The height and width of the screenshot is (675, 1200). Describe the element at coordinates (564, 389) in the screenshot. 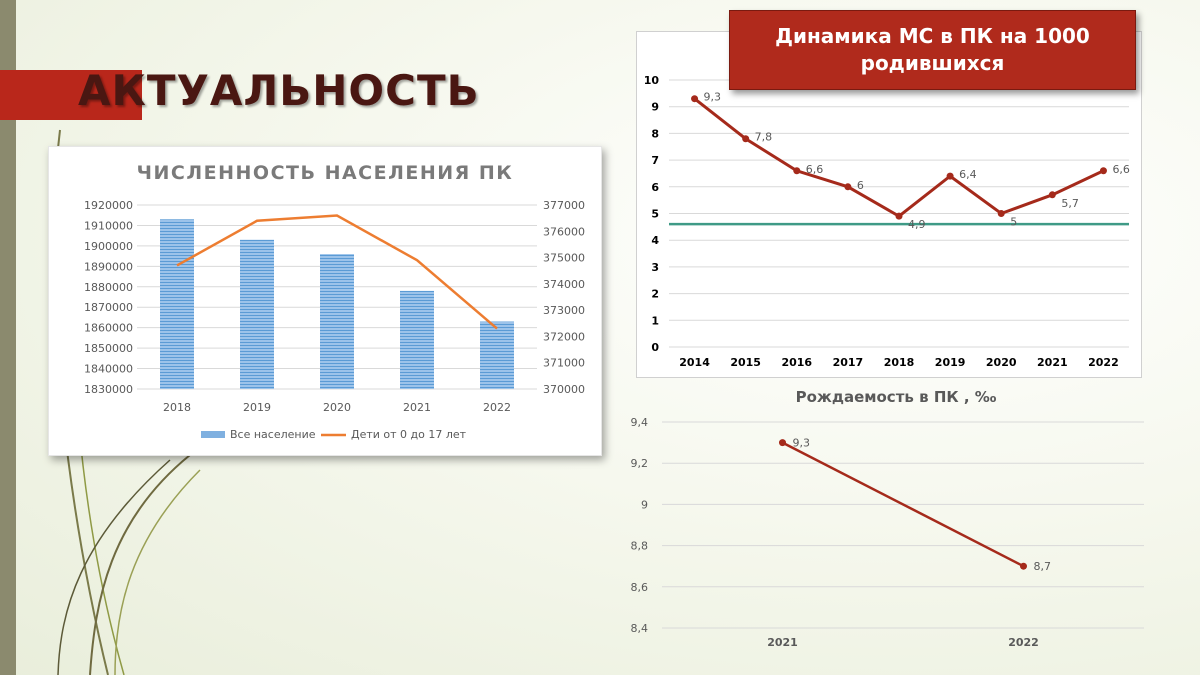

I see `y-right-tick-label: 370000` at that location.